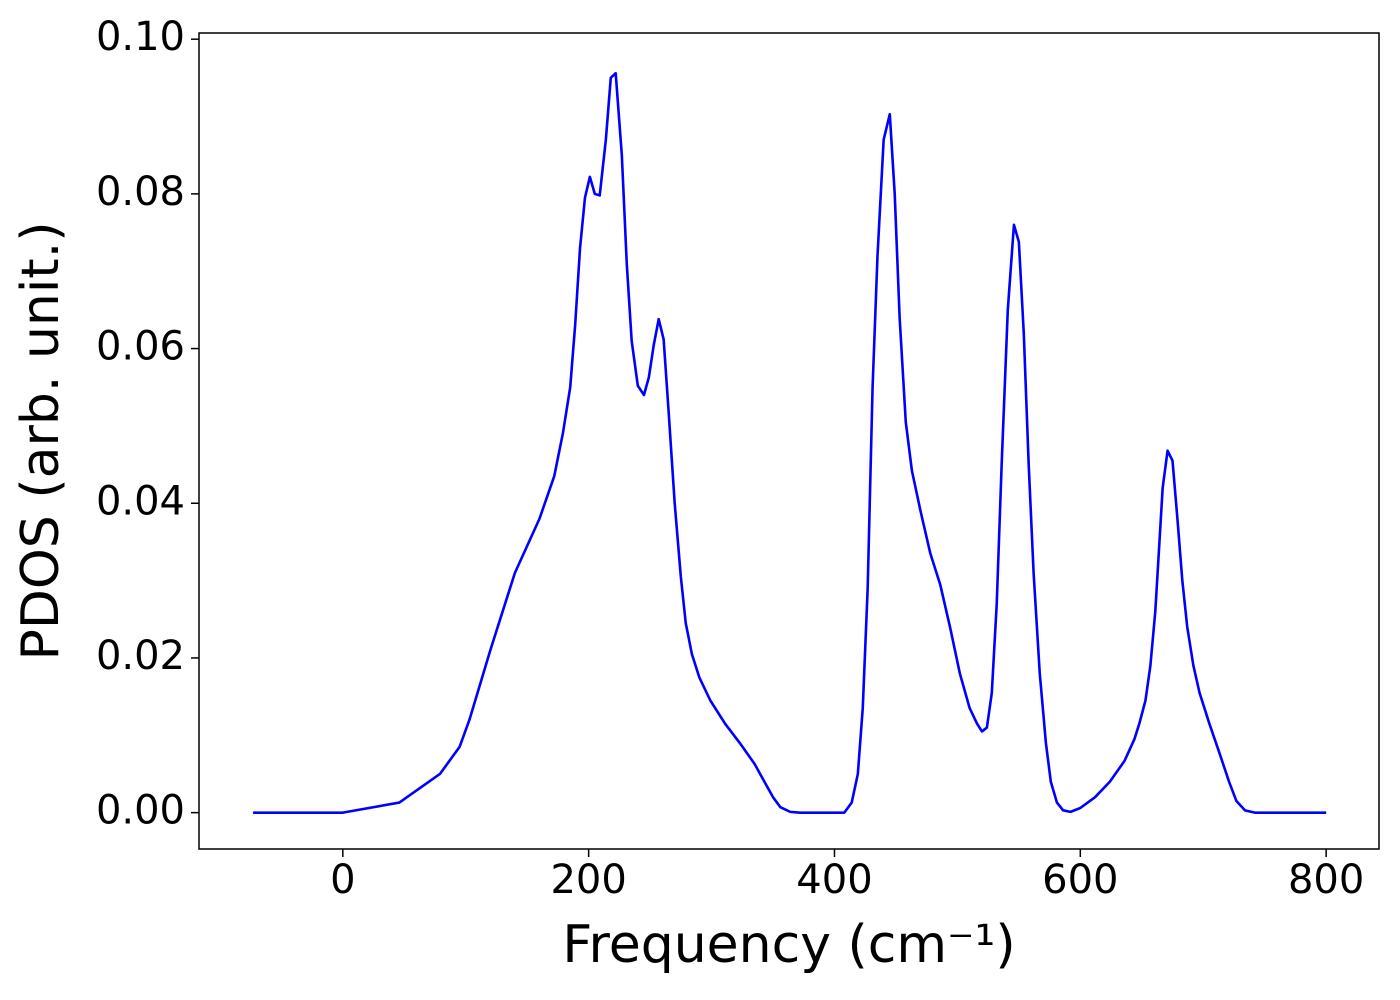 This screenshot has height=1000, width=1400. Describe the element at coordinates (1326, 880) in the screenshot. I see `x-tick-label: 800` at that location.